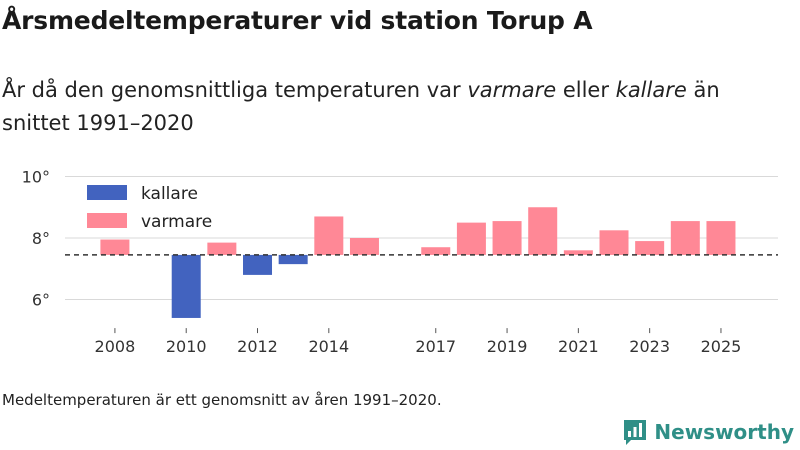 Image resolution: width=800 pixels, height=450 pixels. Describe the element at coordinates (512, 90) in the screenshot. I see `subtitle-warm: varmare` at that location.